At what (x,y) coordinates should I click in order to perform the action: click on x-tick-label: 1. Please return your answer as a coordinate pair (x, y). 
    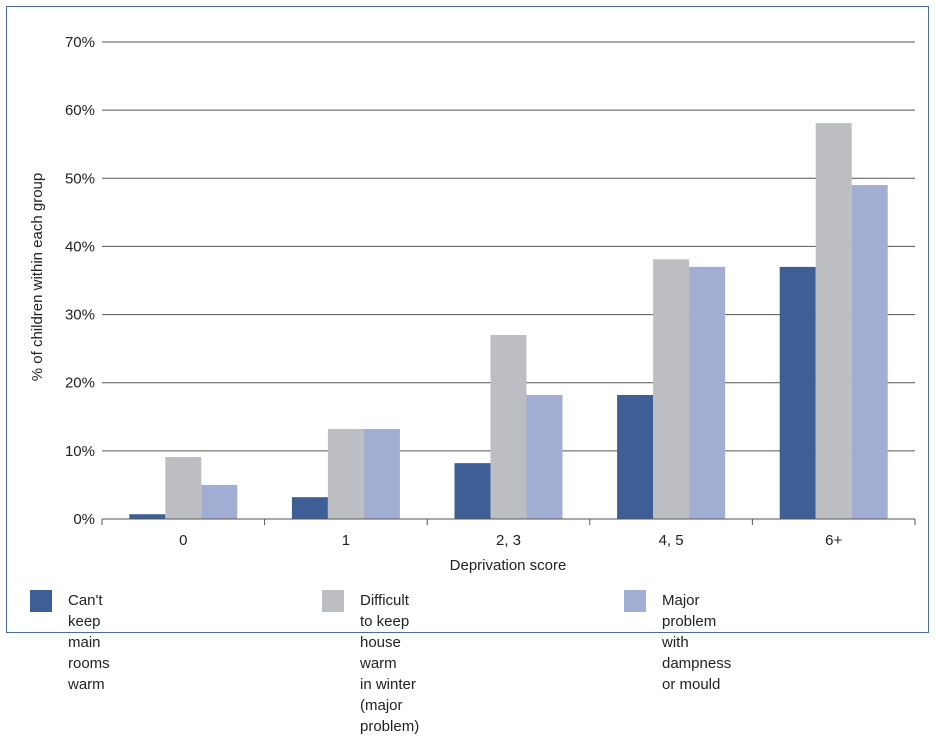
    Looking at the image, I should click on (346, 540).